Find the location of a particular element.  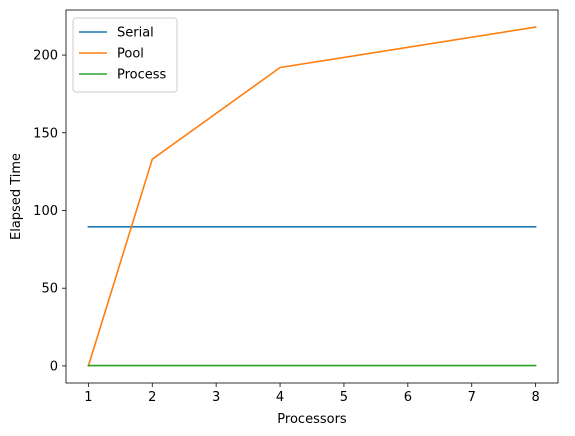

legend: Serial Pool Process is located at coordinates (125, 55).